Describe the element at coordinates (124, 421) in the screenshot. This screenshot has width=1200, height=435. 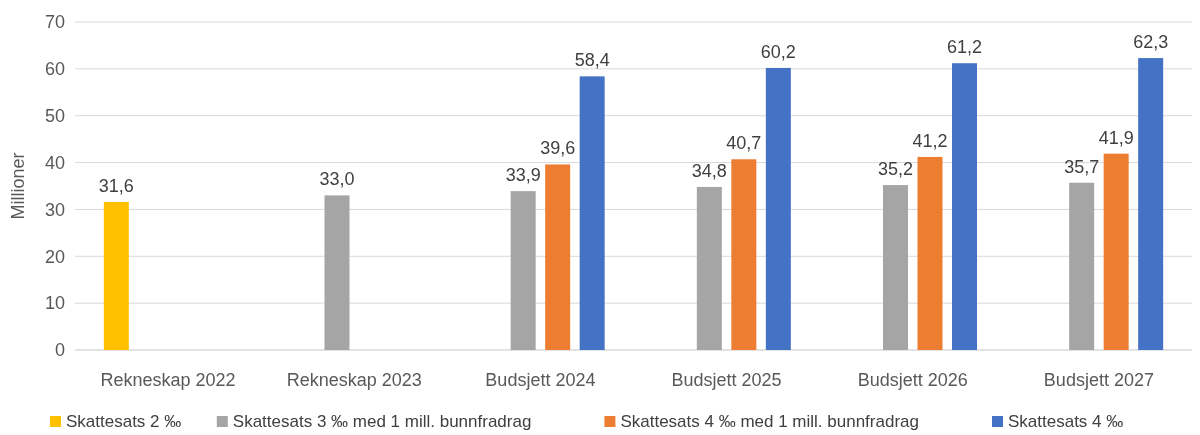
I see `legend-label: Skattesats 2 ‰` at that location.